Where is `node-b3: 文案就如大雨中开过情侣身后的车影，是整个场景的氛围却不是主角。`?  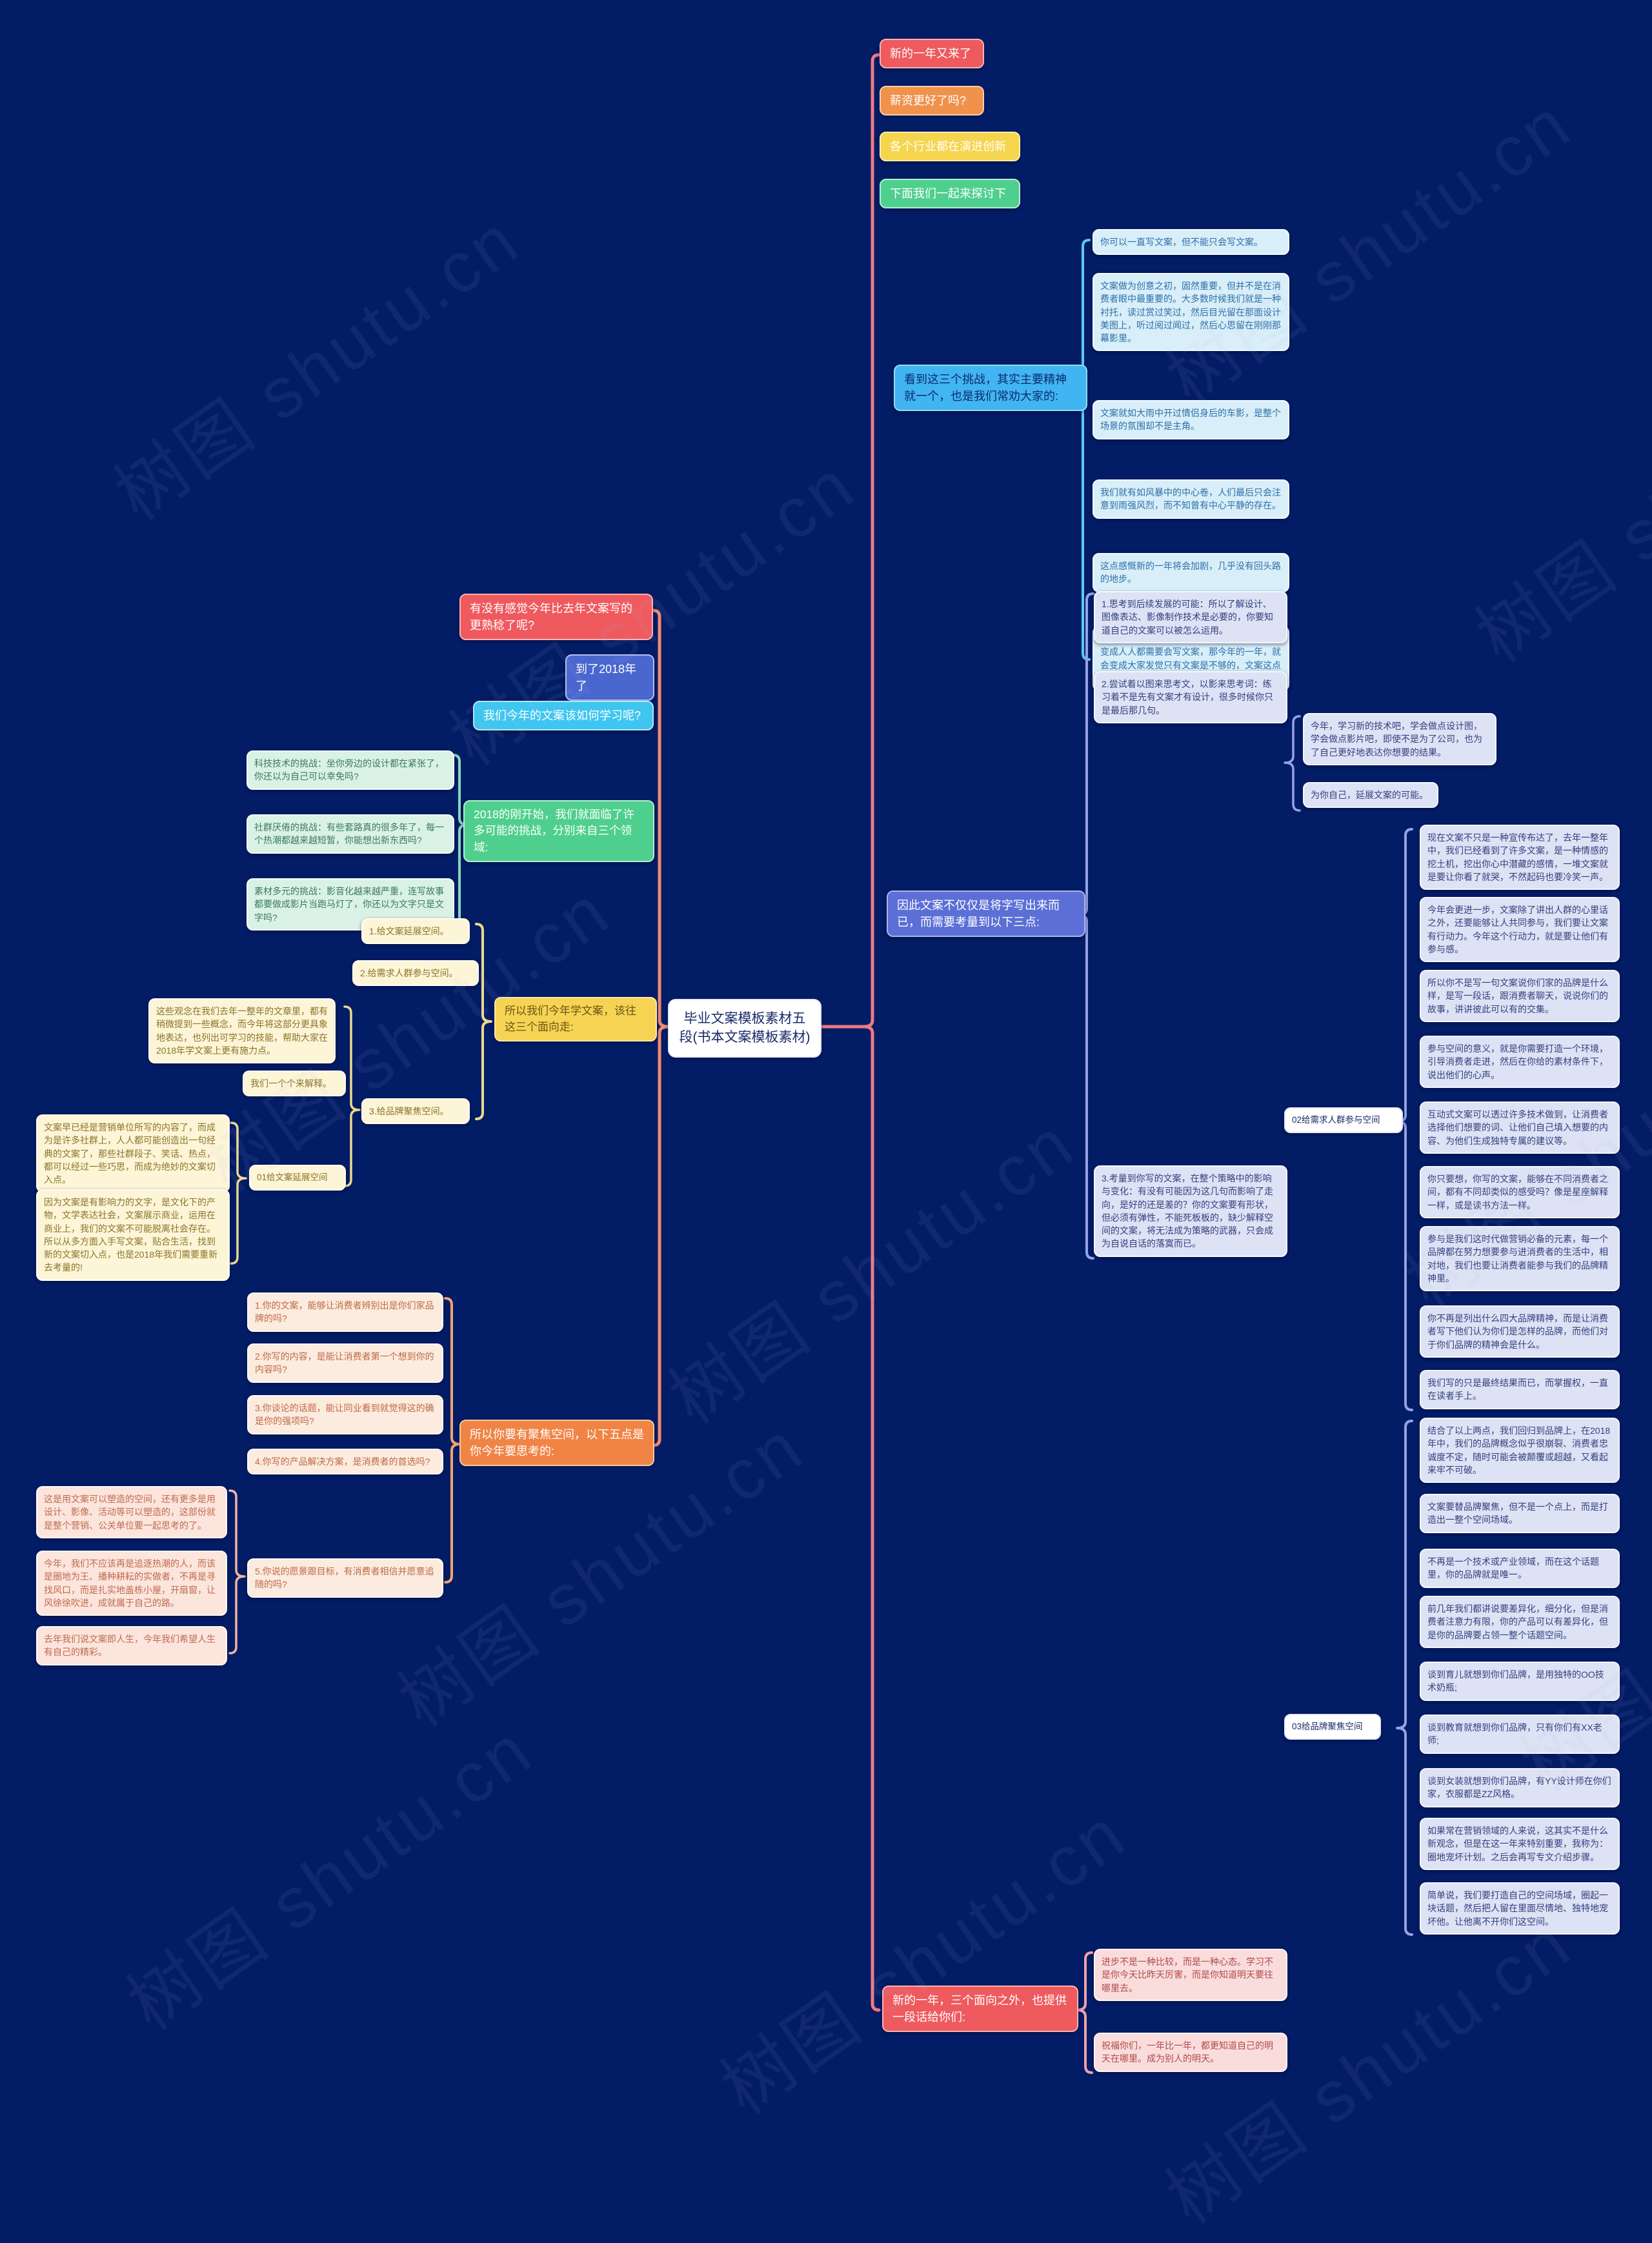 node-b3: 文案就如大雨中开过情侣身后的车影，是整个场景的氛围却不是主角。 is located at coordinates (1191, 419).